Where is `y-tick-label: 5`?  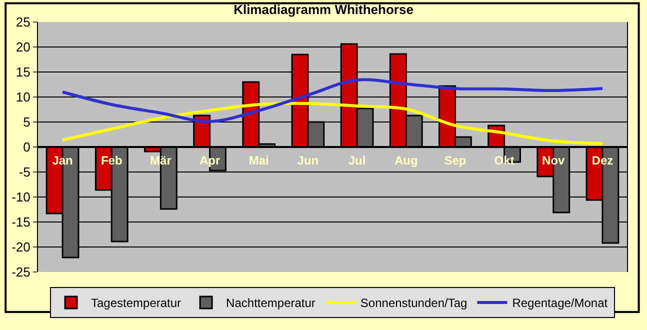 y-tick-label: 5 is located at coordinates (26, 122).